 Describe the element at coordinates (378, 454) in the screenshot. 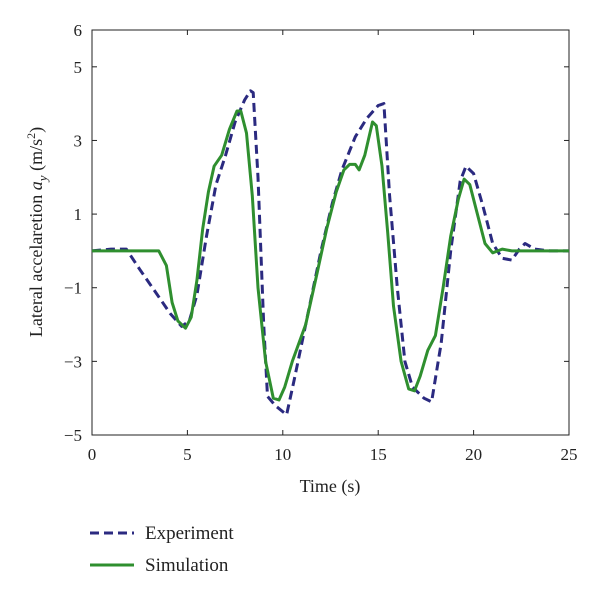

I see `x-tick-label: 15` at that location.